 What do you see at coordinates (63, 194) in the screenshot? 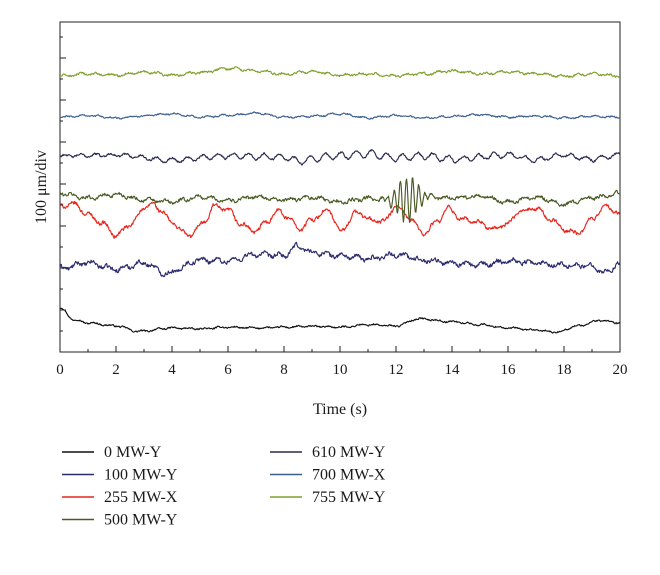
I see `y-ticks` at bounding box center [63, 194].